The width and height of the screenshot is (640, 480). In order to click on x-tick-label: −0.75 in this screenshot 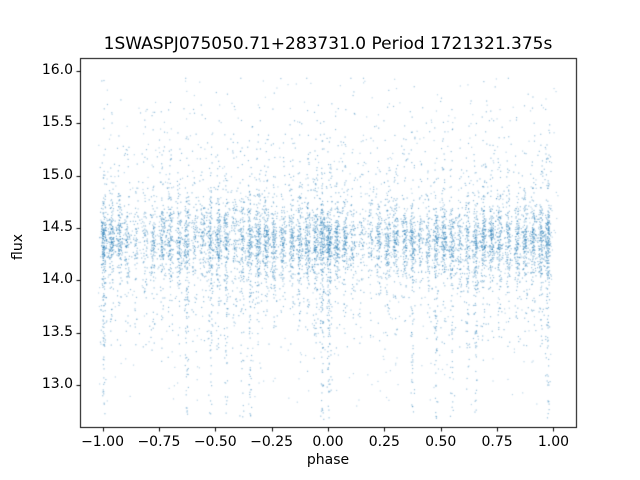, I will do `click(159, 442)`.